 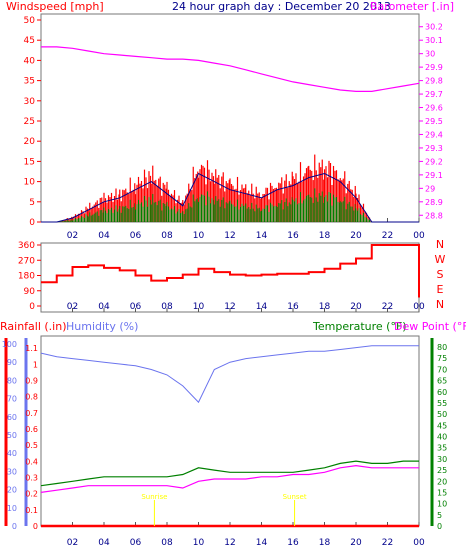 I want to click on dir-y-tick-label: 360, so click(x=26, y=246).